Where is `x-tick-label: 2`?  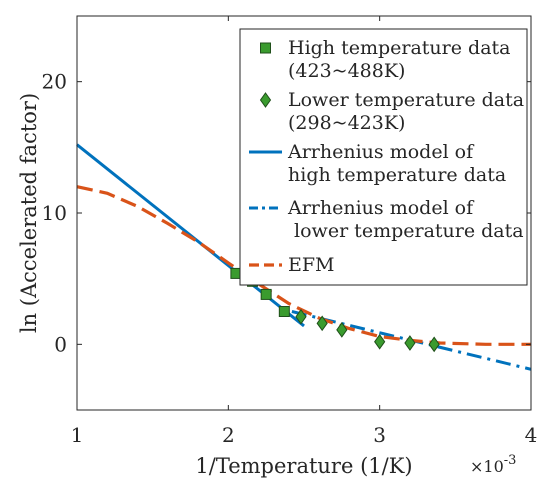 x-tick-label: 2 is located at coordinates (228, 435).